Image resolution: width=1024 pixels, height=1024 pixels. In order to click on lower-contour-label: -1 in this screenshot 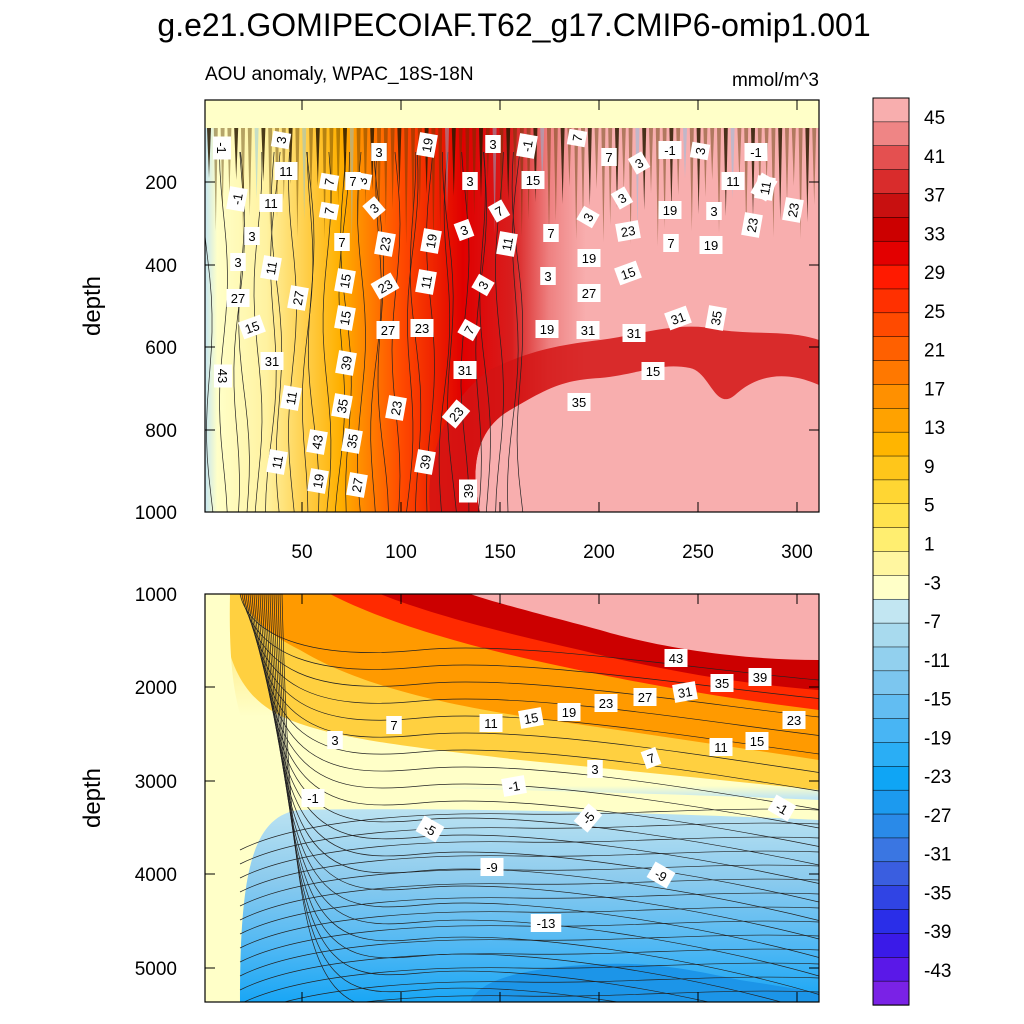, I will do `click(514, 786)`.